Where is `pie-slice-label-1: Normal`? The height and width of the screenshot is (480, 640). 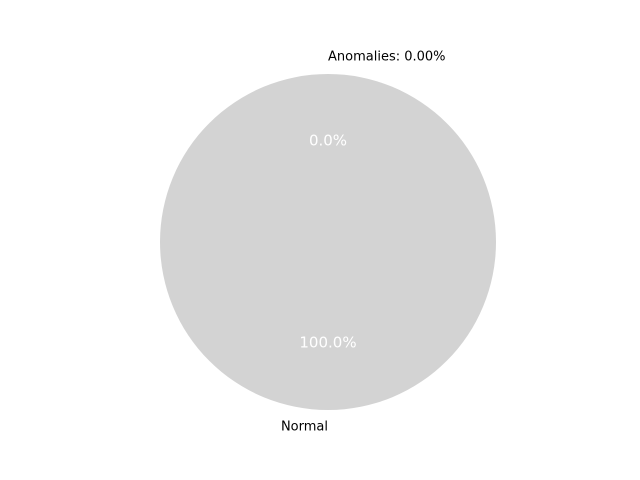
pie-slice-label-1: Normal is located at coordinates (304, 426).